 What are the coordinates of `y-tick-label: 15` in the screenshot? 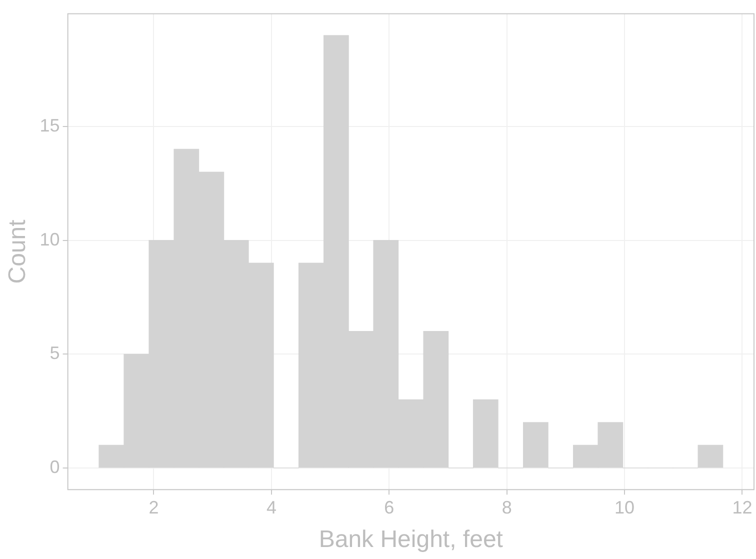 It's located at (50, 125).